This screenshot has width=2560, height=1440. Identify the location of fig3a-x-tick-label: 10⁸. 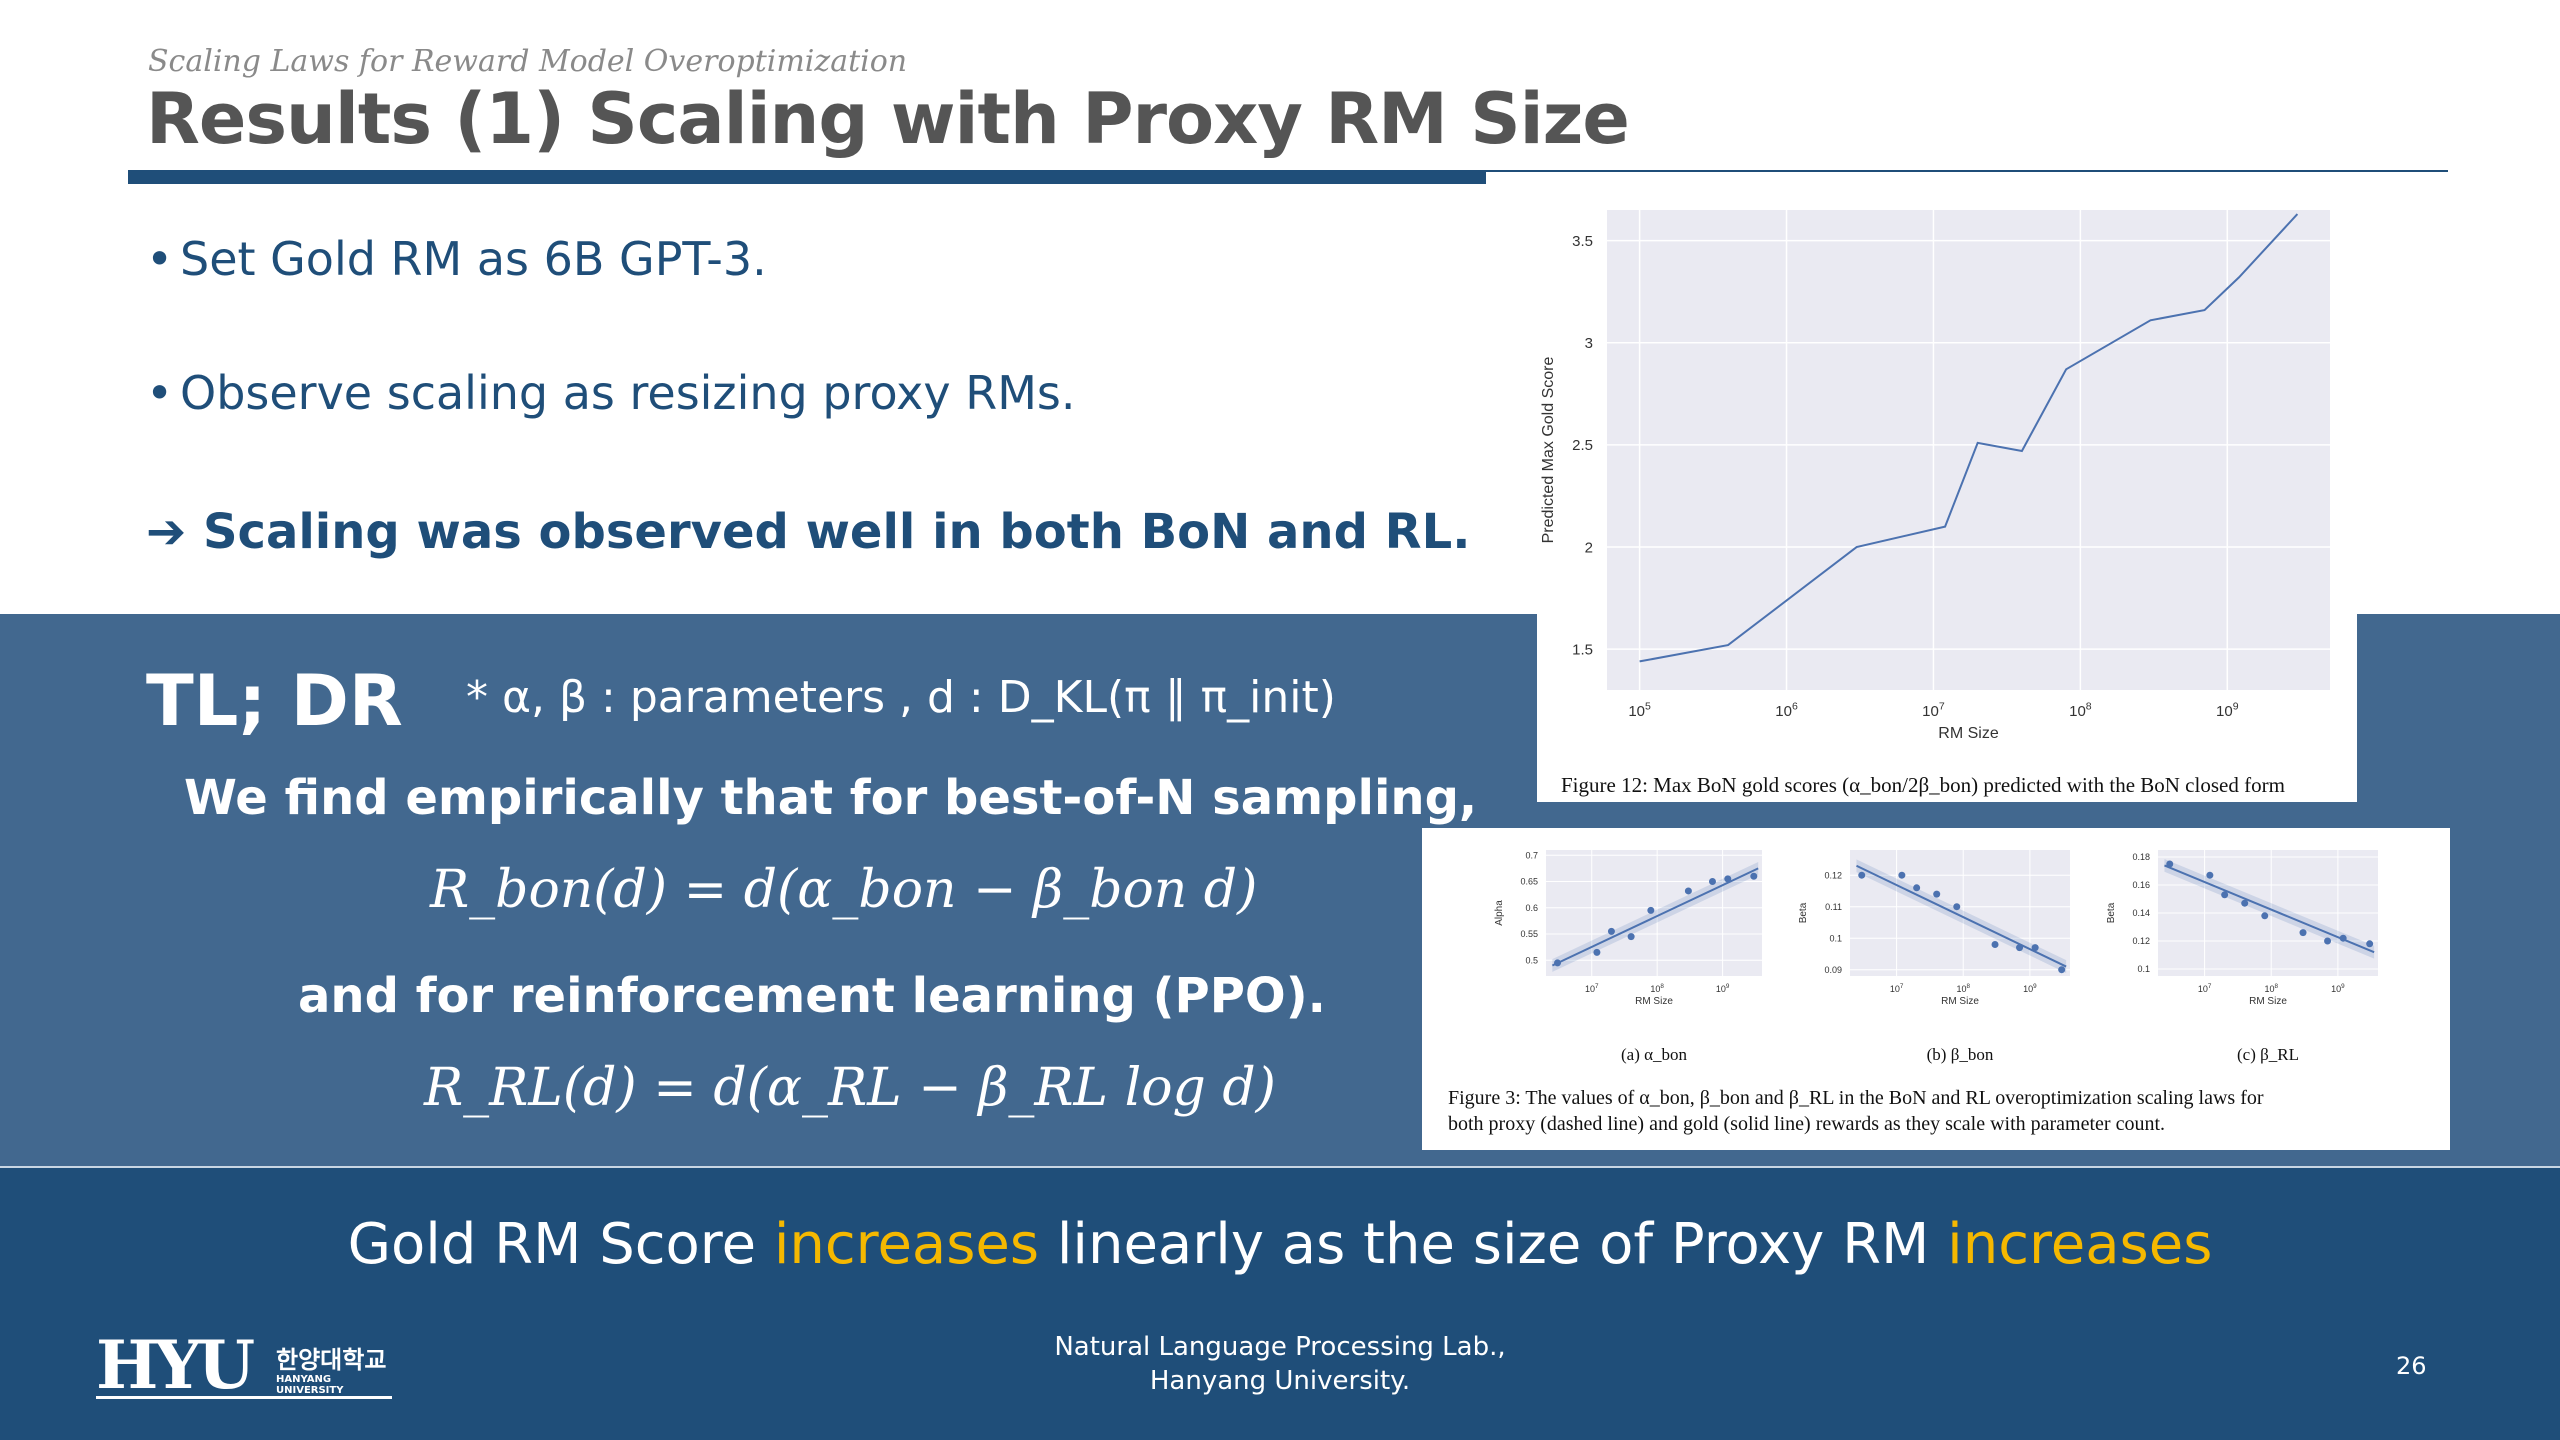
(1657, 988).